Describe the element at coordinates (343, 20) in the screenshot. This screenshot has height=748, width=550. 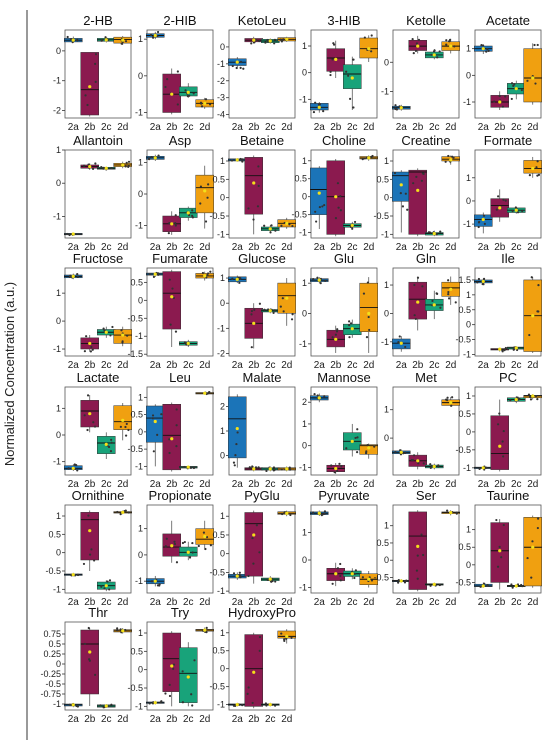
I see `panel-title: 3-HIB` at that location.